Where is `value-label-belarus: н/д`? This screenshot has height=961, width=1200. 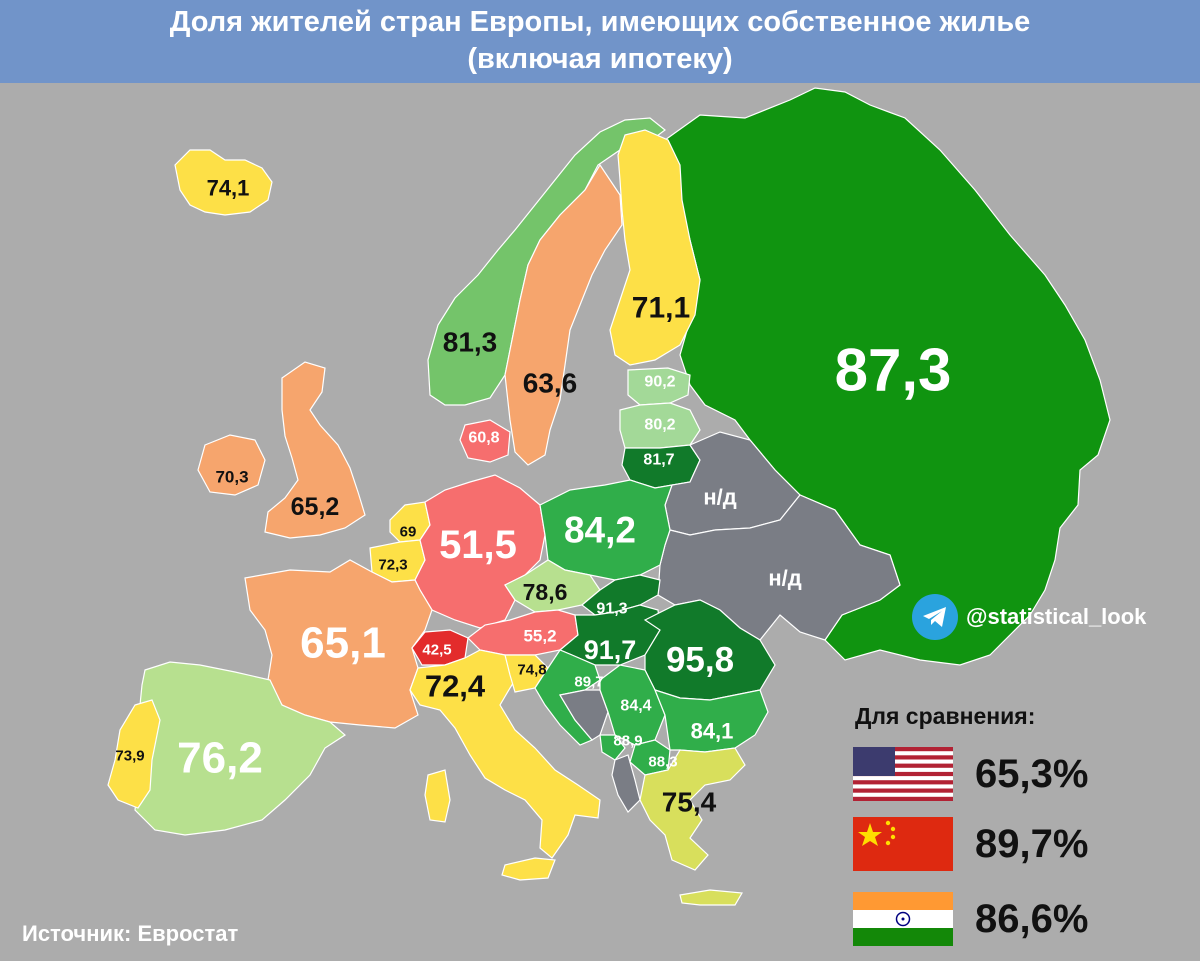
value-label-belarus: н/д is located at coordinates (719, 497).